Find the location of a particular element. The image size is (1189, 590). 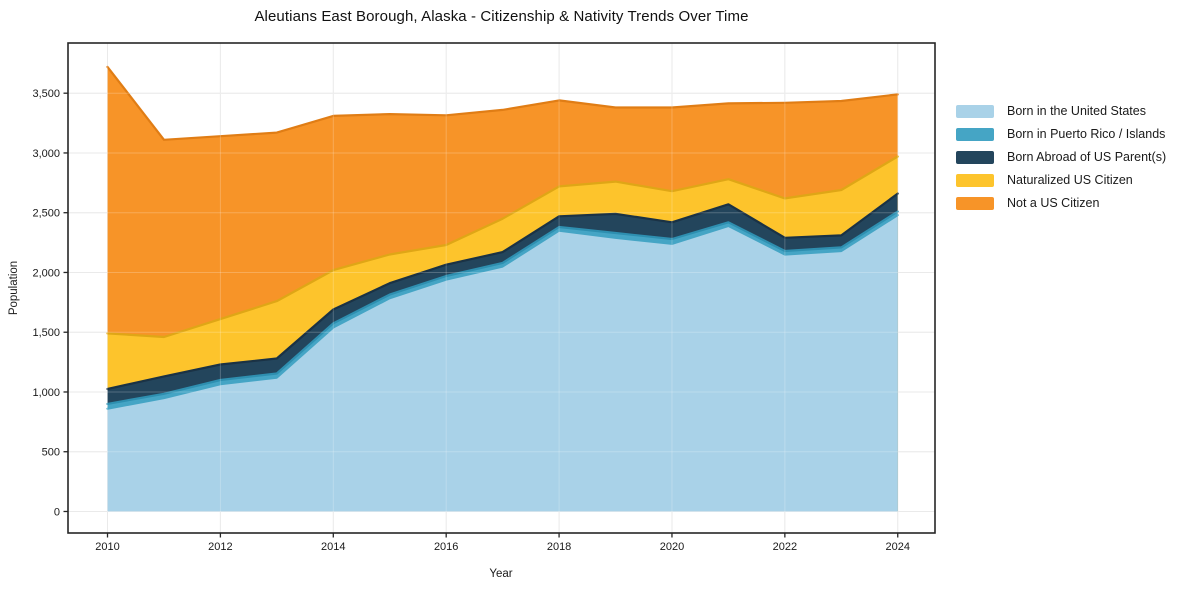

x-tick-label: 2022 is located at coordinates (785, 547).